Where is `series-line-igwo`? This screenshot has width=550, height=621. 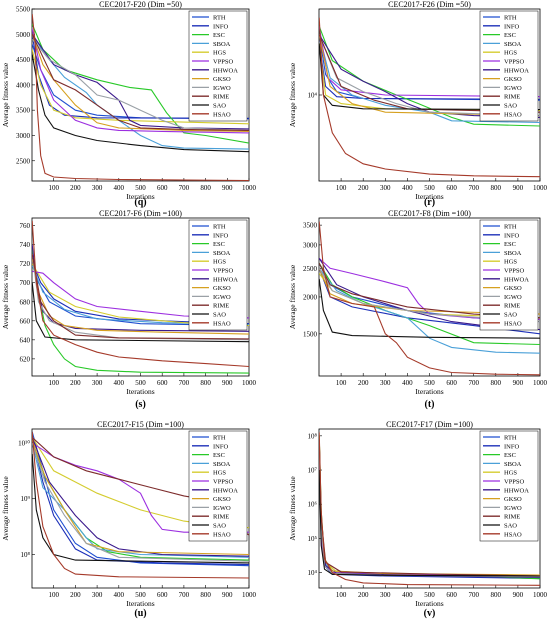
series-line-igwo is located at coordinates (429, 295).